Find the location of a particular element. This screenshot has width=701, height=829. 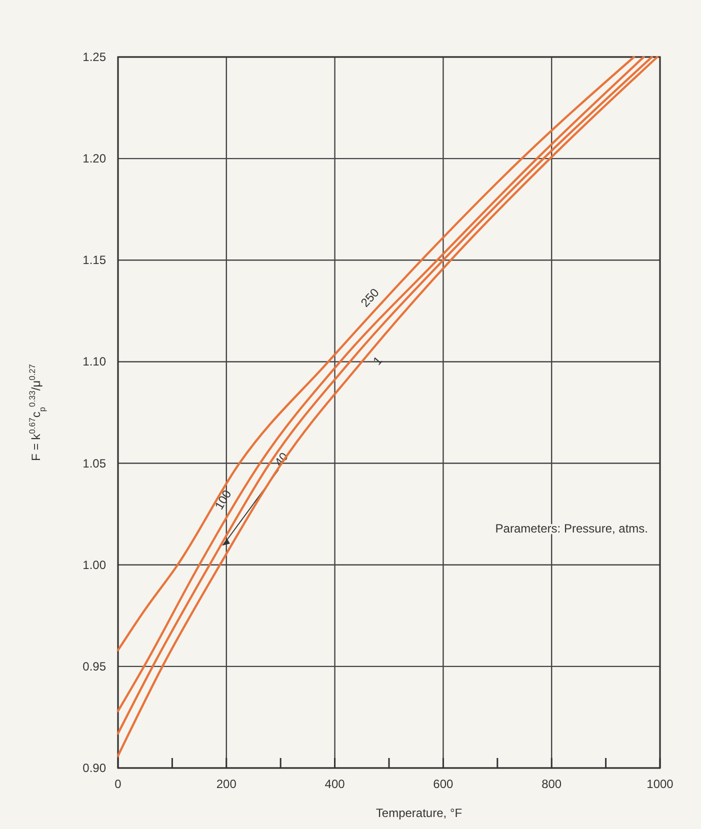

text: 250 is located at coordinates (370, 297).